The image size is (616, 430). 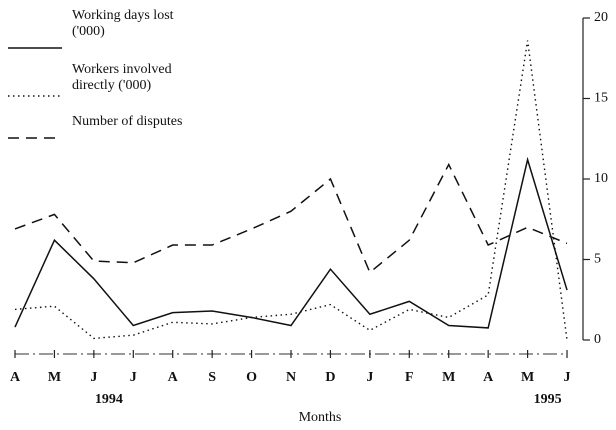 What do you see at coordinates (597, 339) in the screenshot?
I see `y-tick-label: 0` at bounding box center [597, 339].